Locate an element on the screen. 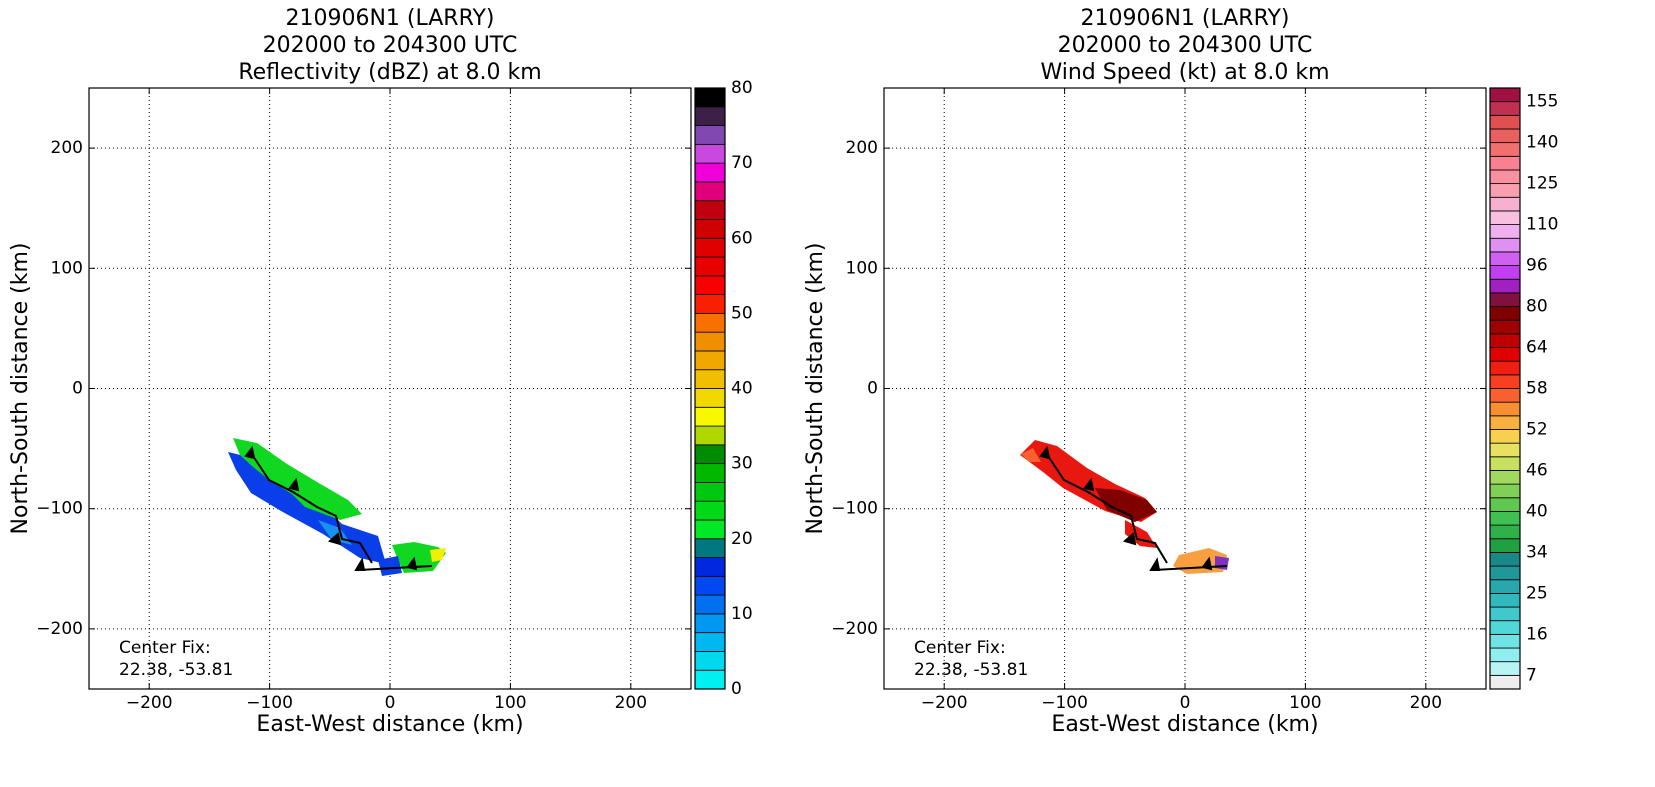  colorbar-tick-label: 34 is located at coordinates (1537, 552).